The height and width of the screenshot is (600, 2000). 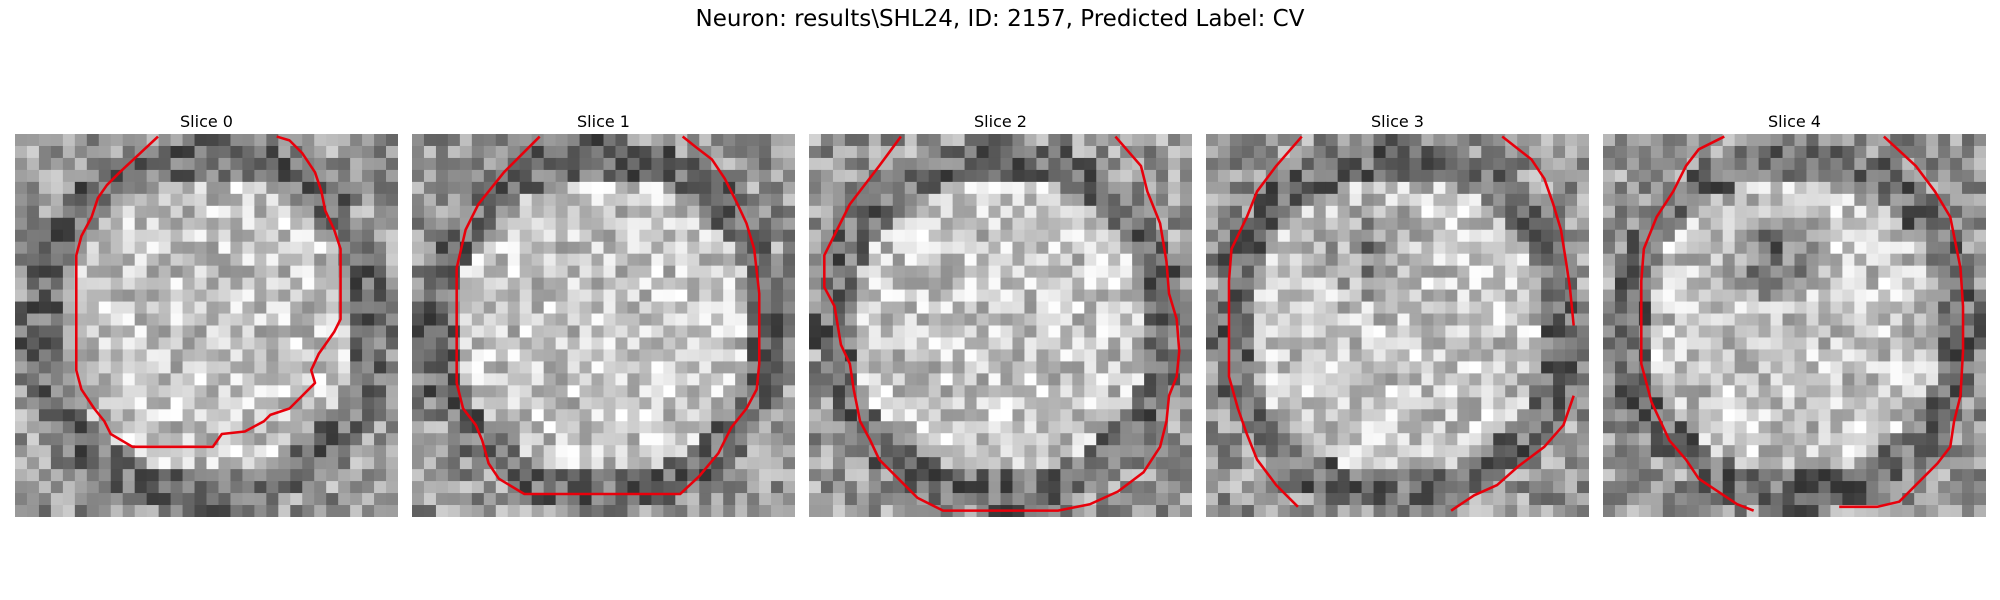 I want to click on slice-title: Slice 0, so click(x=206, y=121).